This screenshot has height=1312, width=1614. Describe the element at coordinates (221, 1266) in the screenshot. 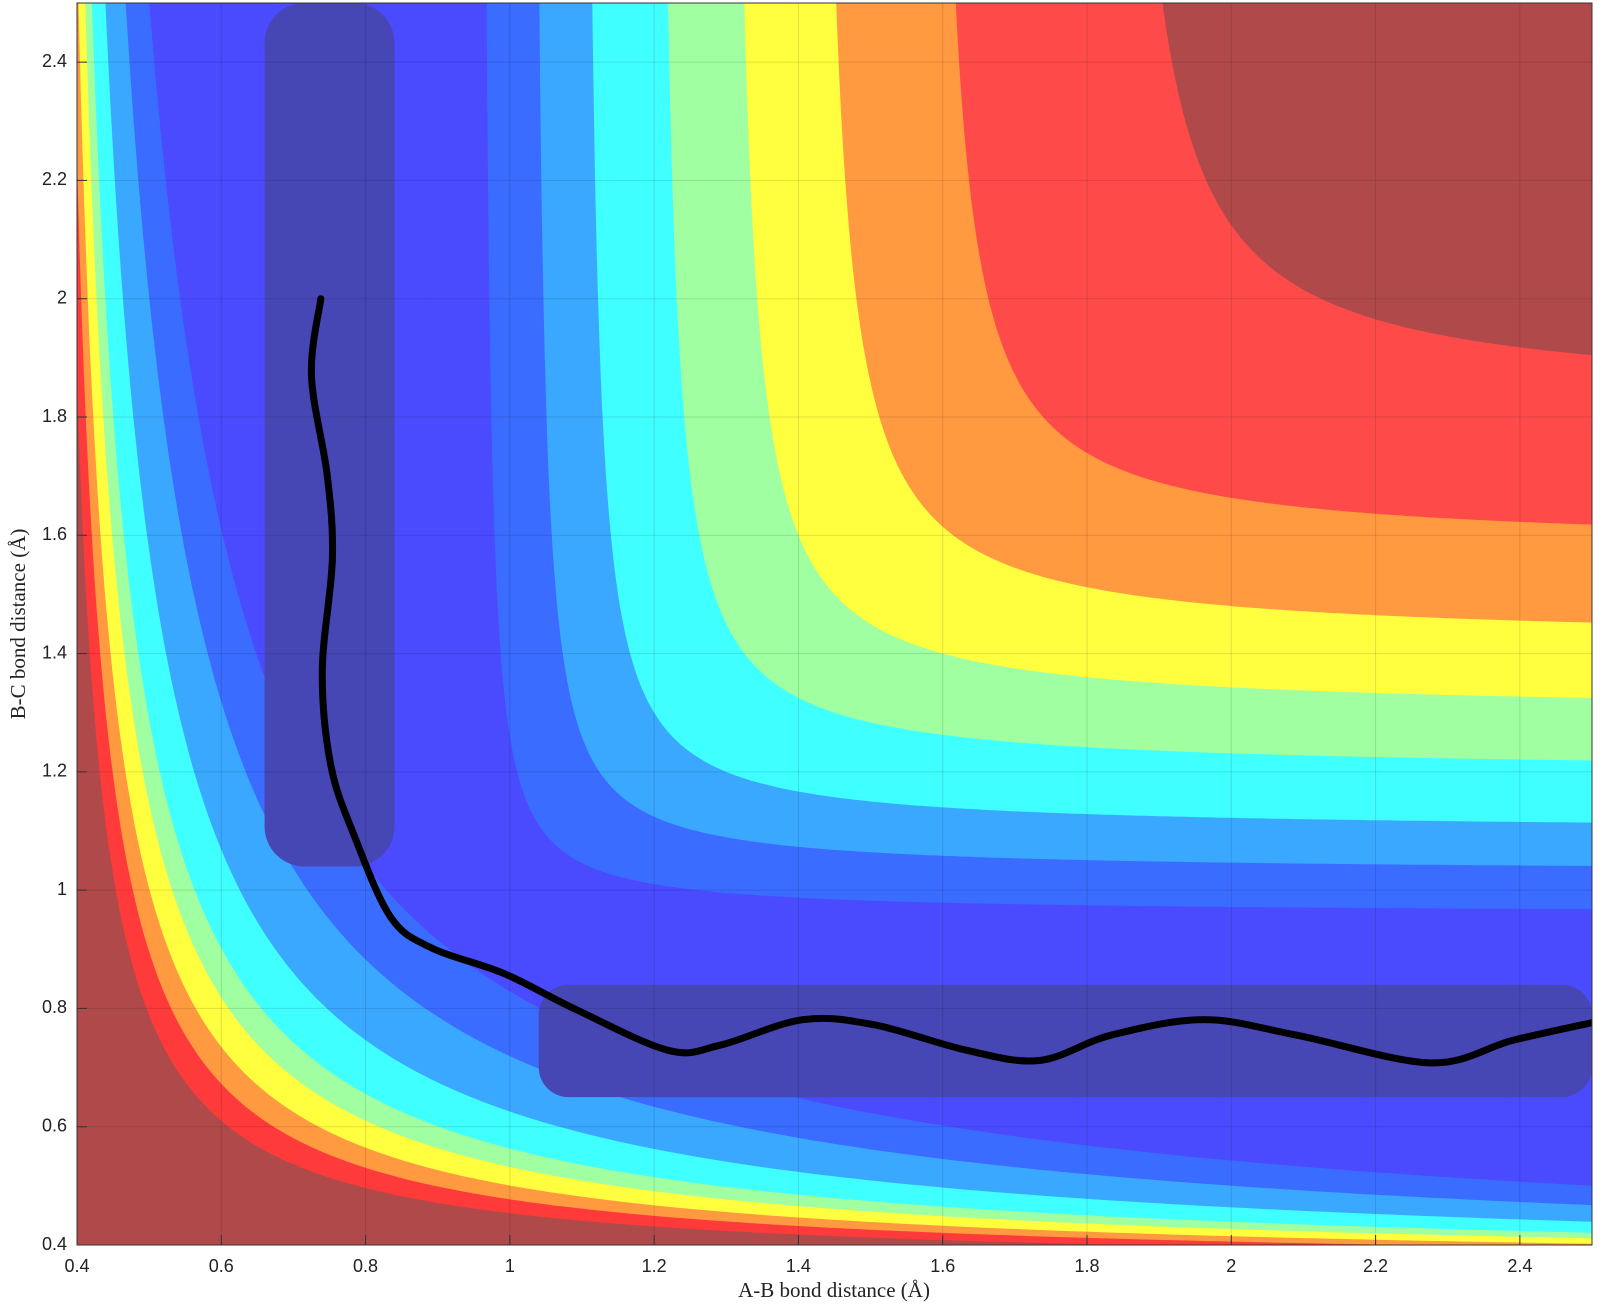

I see `x-tick-label: 0.6` at that location.